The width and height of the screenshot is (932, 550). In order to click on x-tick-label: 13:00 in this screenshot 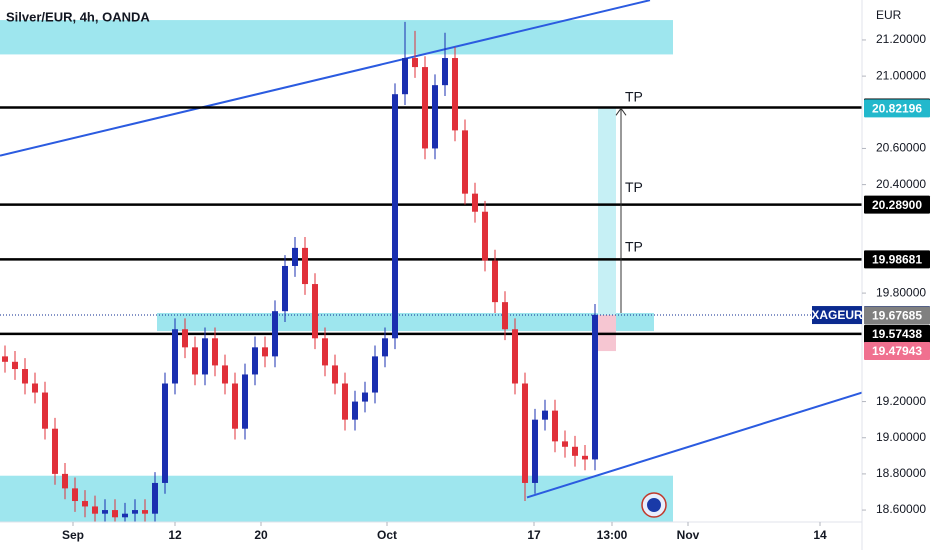, I will do `click(612, 535)`.